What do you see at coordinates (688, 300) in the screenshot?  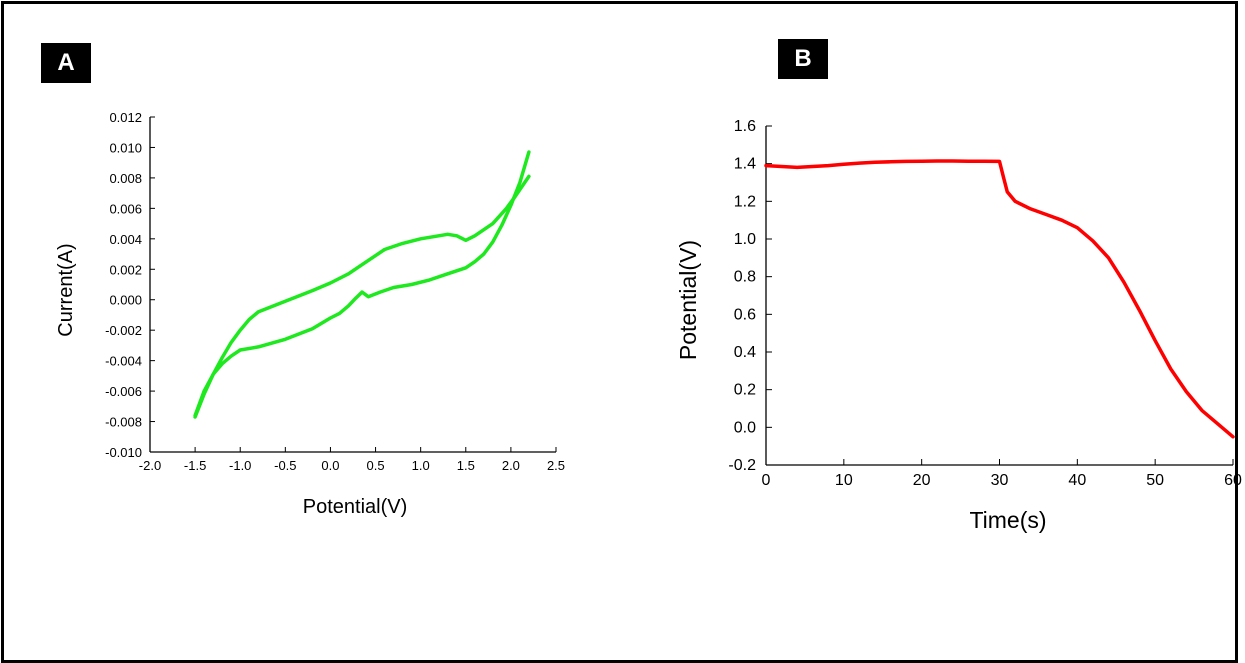 I see `chart-b-y-axis-label: Potential(V)` at bounding box center [688, 300].